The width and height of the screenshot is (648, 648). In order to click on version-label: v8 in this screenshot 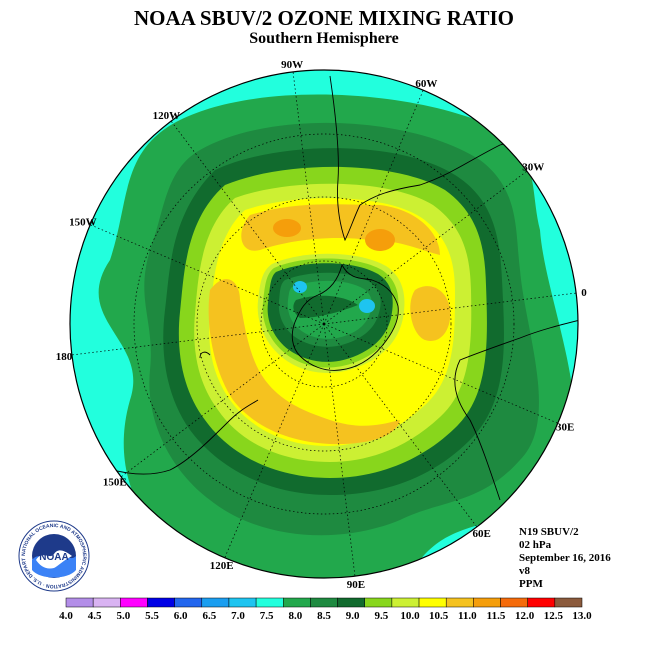, I will do `click(524, 571)`.